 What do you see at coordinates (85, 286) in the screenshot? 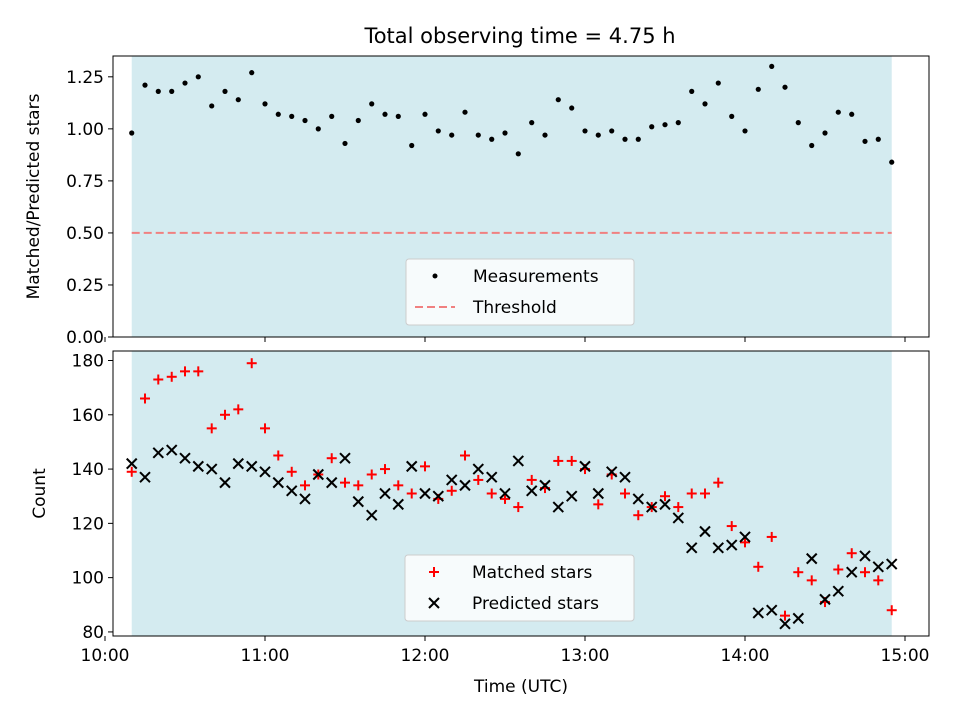
I see `y-tick-label: 0.25` at bounding box center [85, 286].